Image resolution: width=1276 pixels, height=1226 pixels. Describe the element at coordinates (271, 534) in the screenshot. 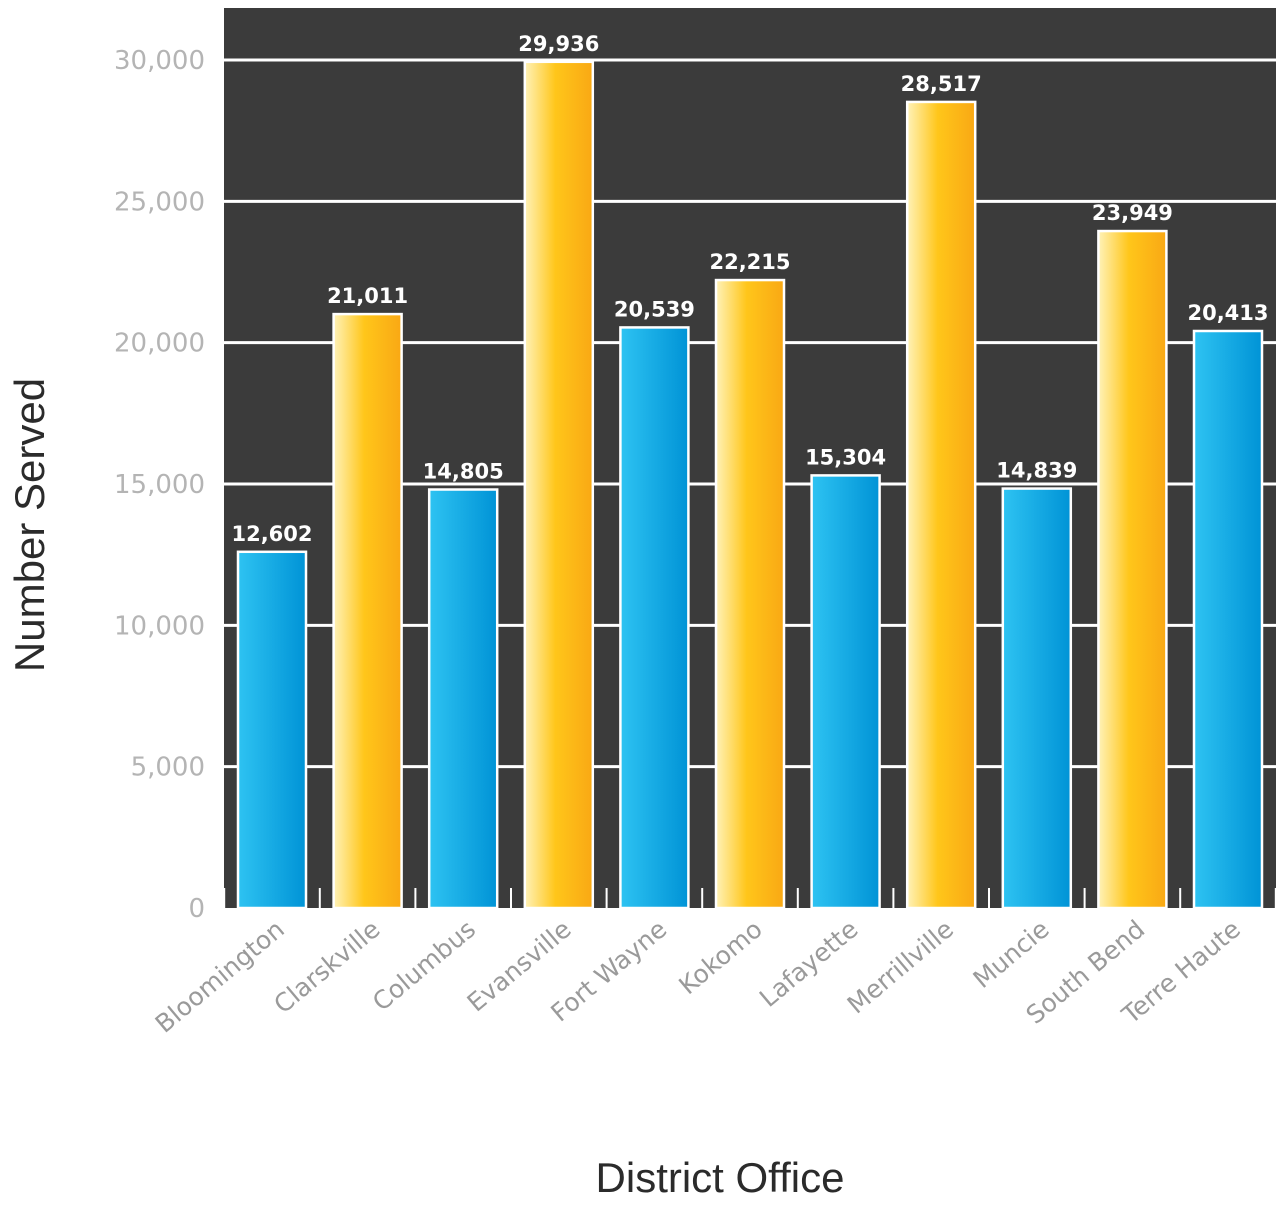

I see `data-label: 12,602` at that location.